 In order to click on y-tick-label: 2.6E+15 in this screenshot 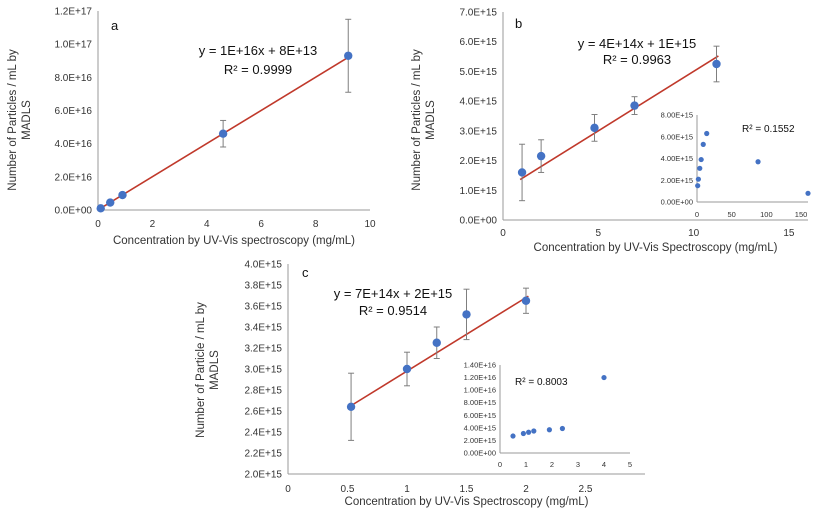, I will do `click(263, 412)`.